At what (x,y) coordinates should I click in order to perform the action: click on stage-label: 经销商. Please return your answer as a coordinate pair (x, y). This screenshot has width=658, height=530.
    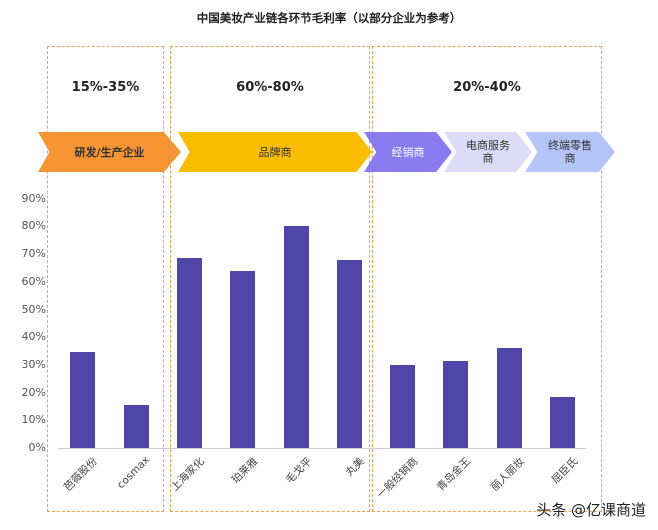
    Looking at the image, I should click on (408, 152).